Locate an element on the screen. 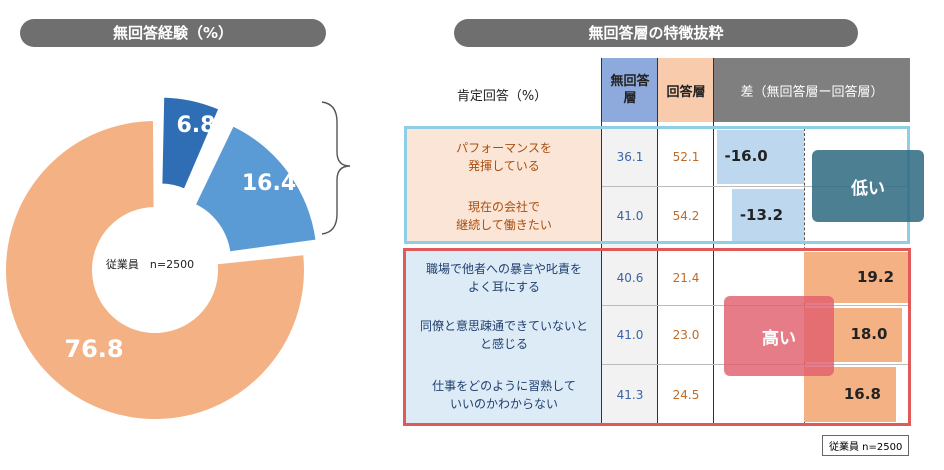 The height and width of the screenshot is (470, 944). row-label-line1: 同僚と意思疎通できていないと is located at coordinates (503, 326).